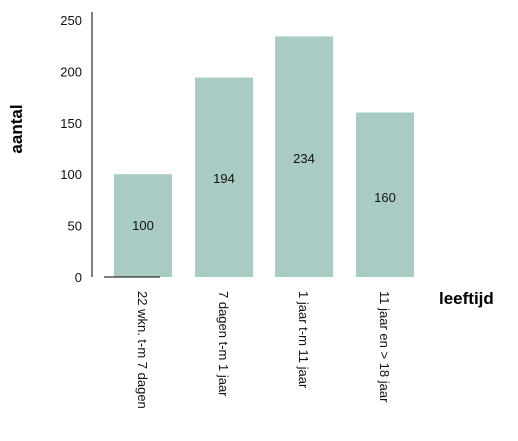 This screenshot has width=518, height=441. What do you see at coordinates (223, 344) in the screenshot?
I see `x-category-label: 7 dagen t-m 1 jaar` at bounding box center [223, 344].